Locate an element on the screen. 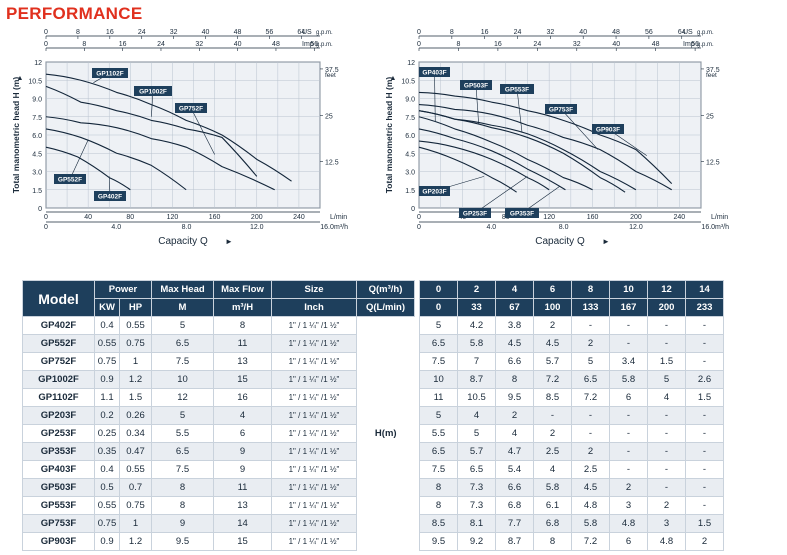 This screenshot has width=787, height=555. curve-label: GP903F is located at coordinates (608, 130).